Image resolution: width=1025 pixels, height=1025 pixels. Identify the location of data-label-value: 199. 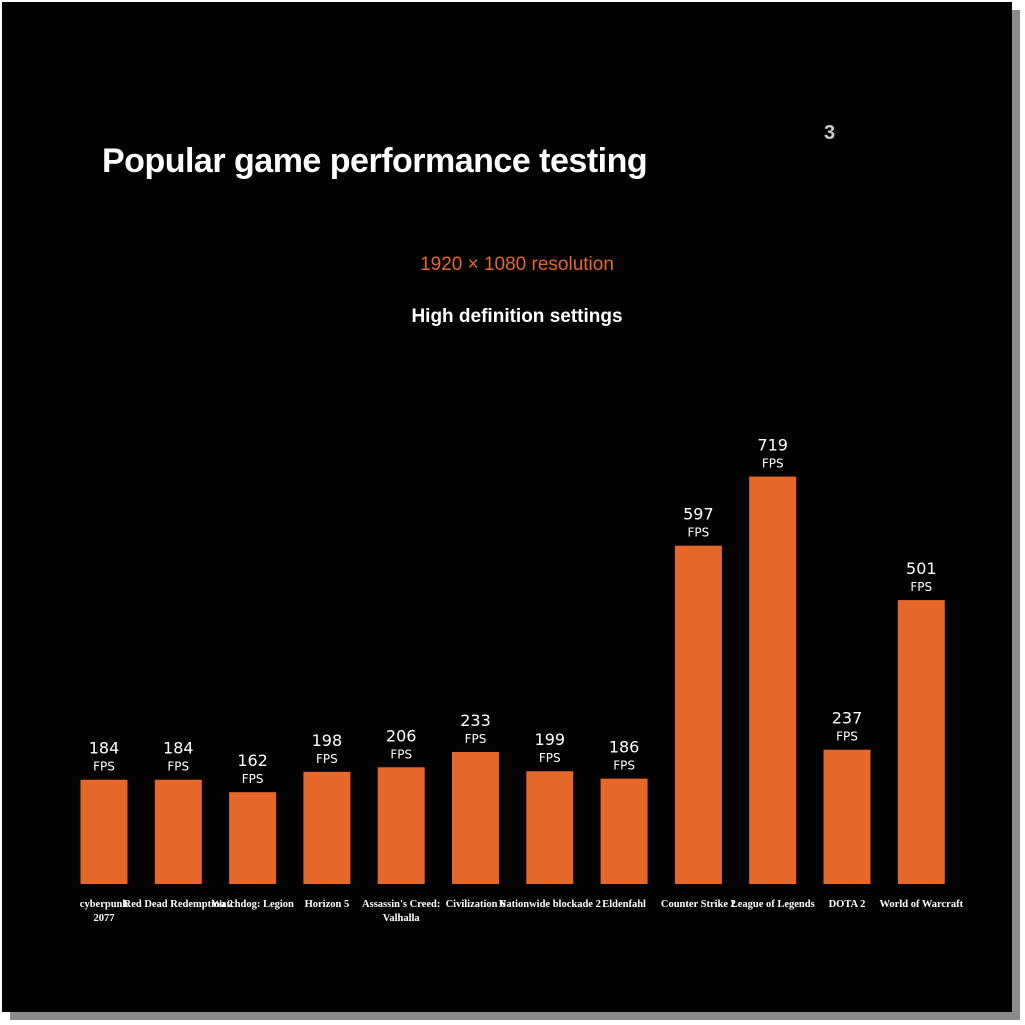
(550, 739).